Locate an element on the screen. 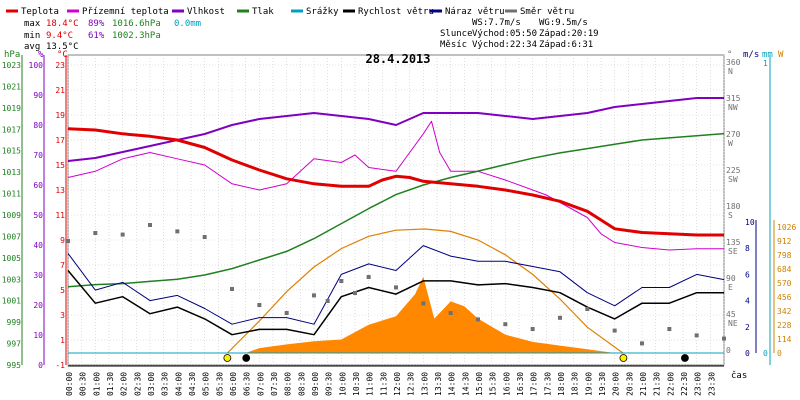 Image resolution: width=800 pixels, height=400 pixels. direction-label: S is located at coordinates (730, 215).